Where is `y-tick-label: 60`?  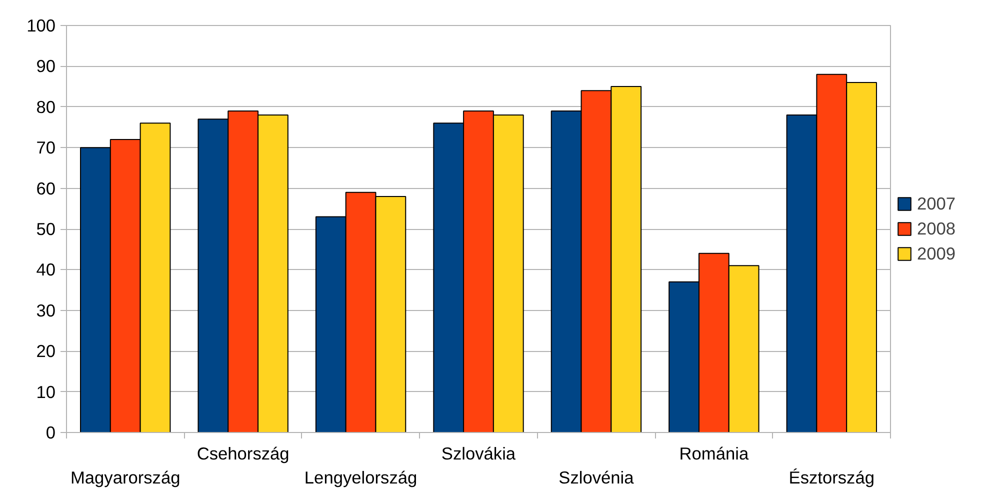 y-tick-label: 60 is located at coordinates (46, 188).